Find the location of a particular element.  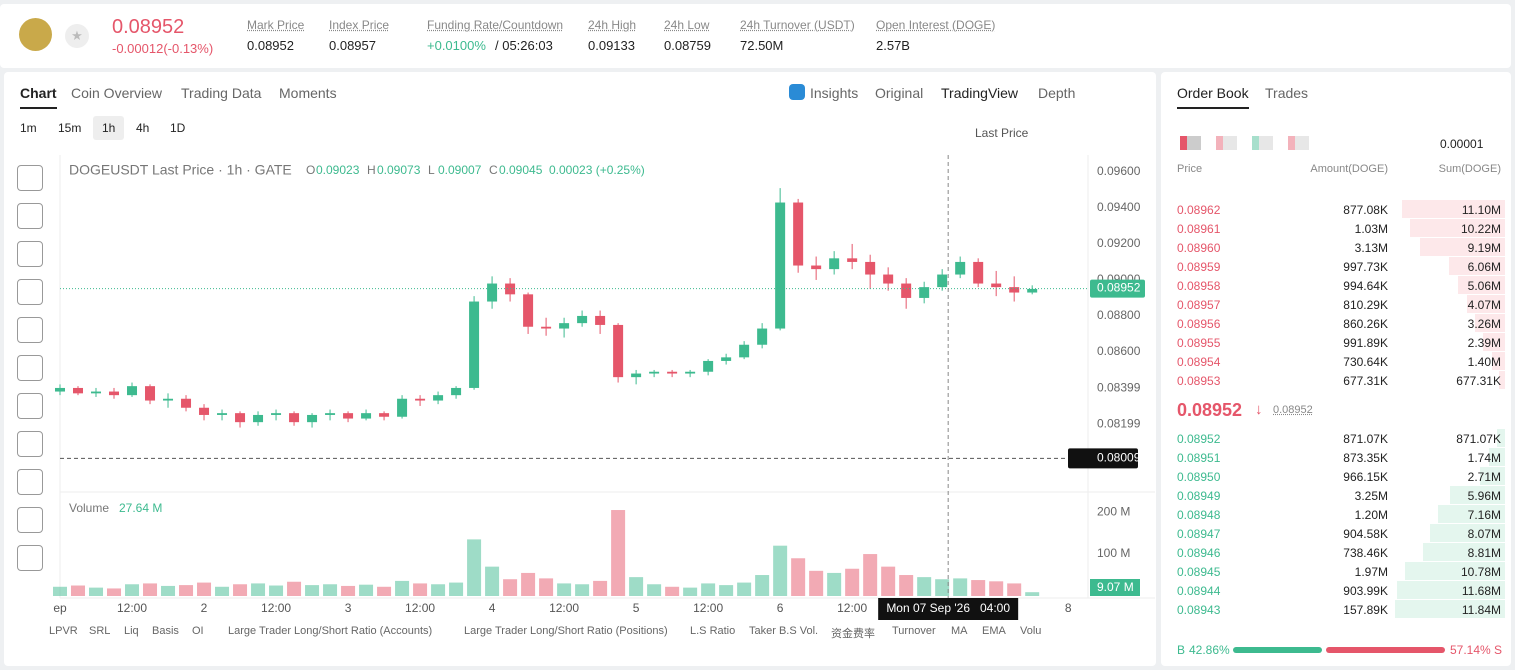

ai-icon is located at coordinates (797, 92).